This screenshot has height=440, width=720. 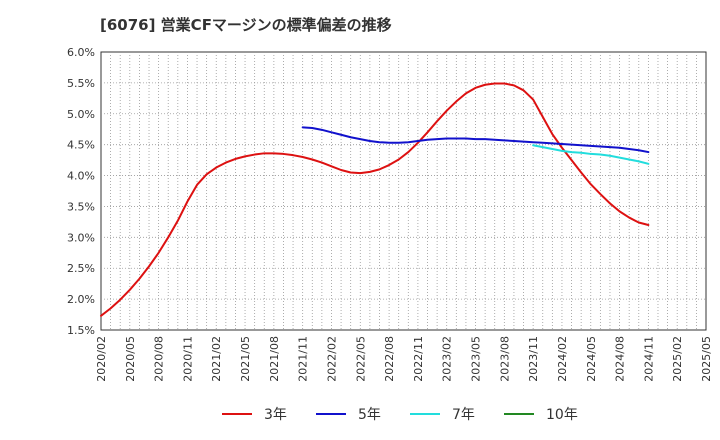 What do you see at coordinates (331, 359) in the screenshot?
I see `x-tick-label: 2022/02` at bounding box center [331, 359].